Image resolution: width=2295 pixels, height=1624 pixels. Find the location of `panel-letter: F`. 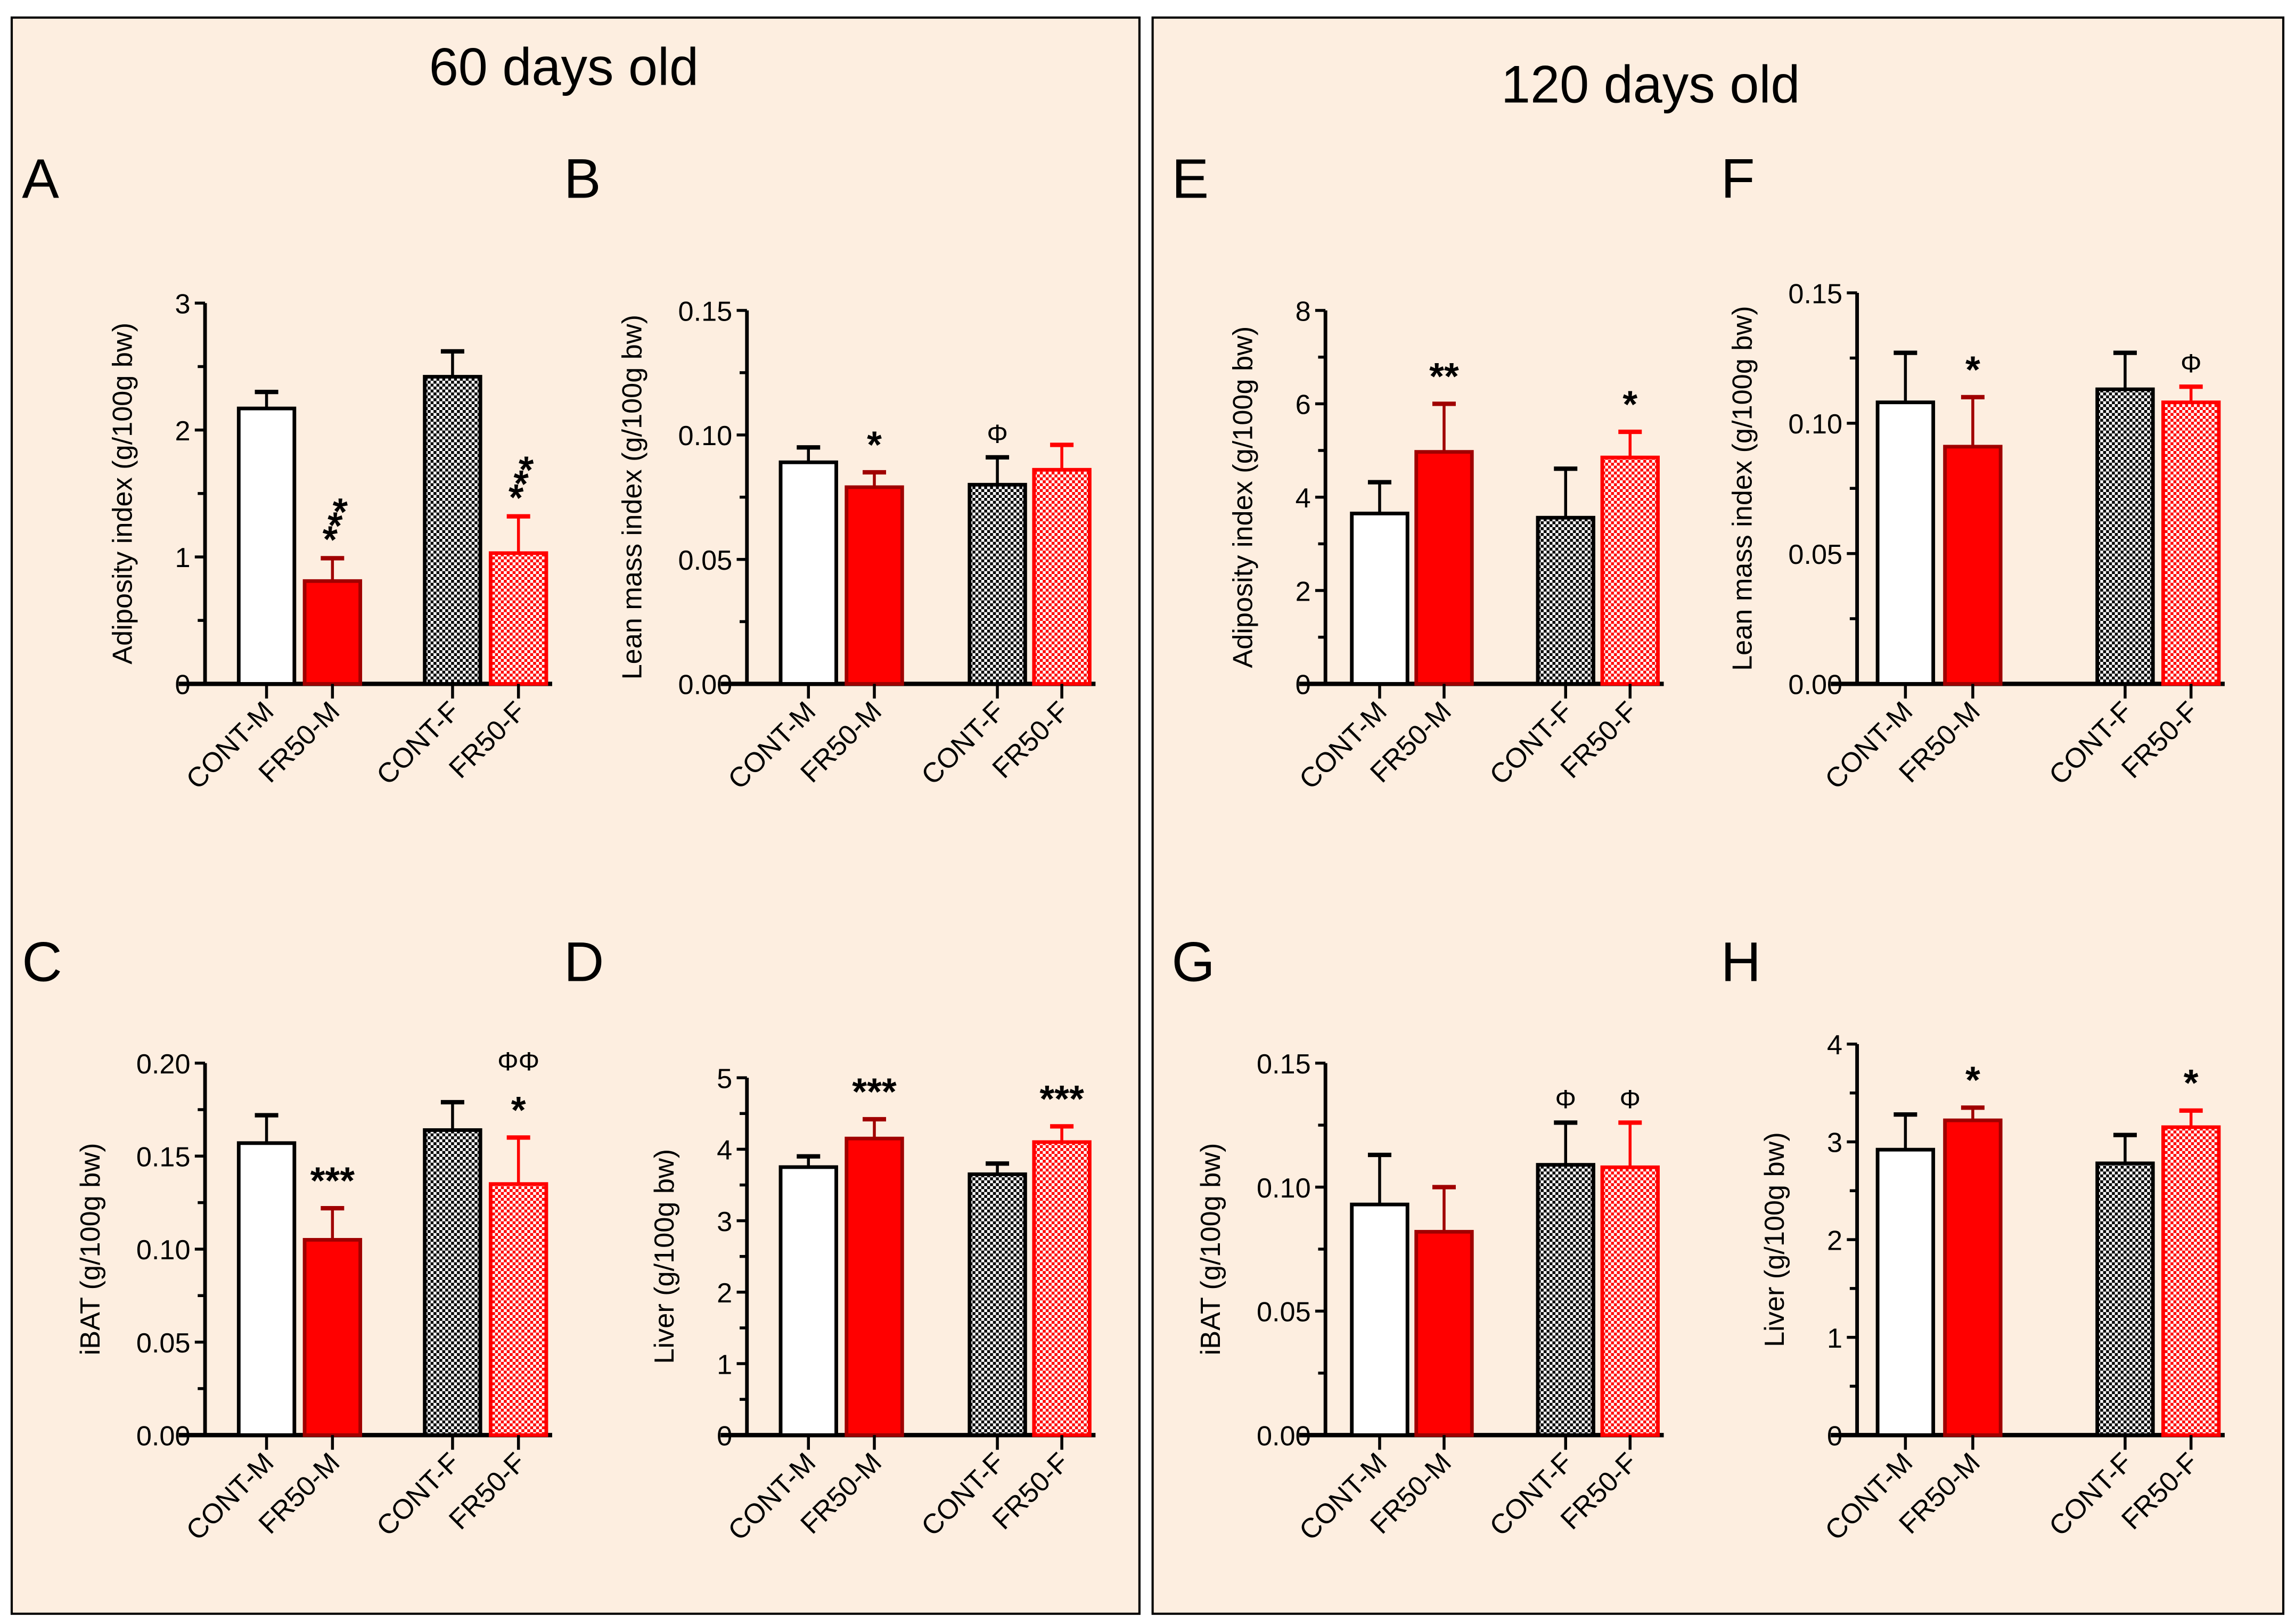

panel-letter: F is located at coordinates (1738, 178).